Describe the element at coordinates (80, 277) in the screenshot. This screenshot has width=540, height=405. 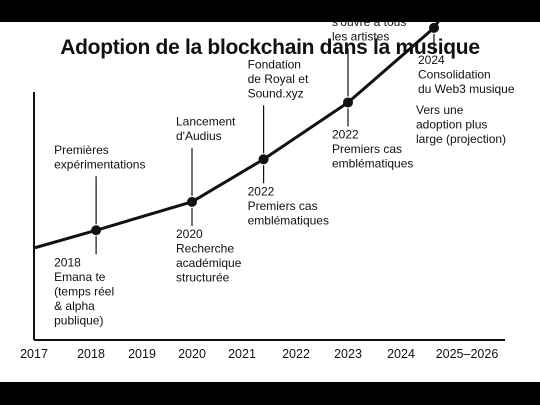
I see `annotation-line: Emana te` at that location.